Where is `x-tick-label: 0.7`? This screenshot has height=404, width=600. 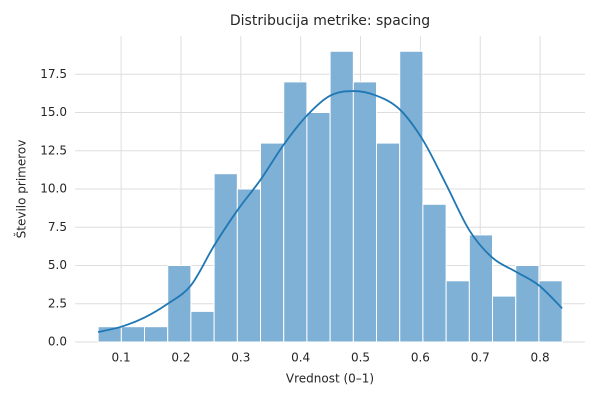 x-tick-label: 0.7 is located at coordinates (480, 358).